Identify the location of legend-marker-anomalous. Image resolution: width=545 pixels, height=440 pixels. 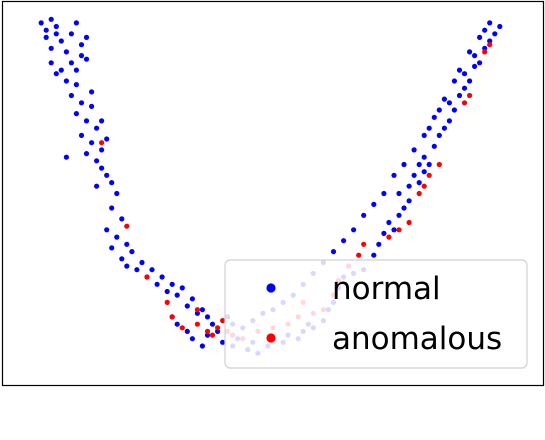
(271, 338).